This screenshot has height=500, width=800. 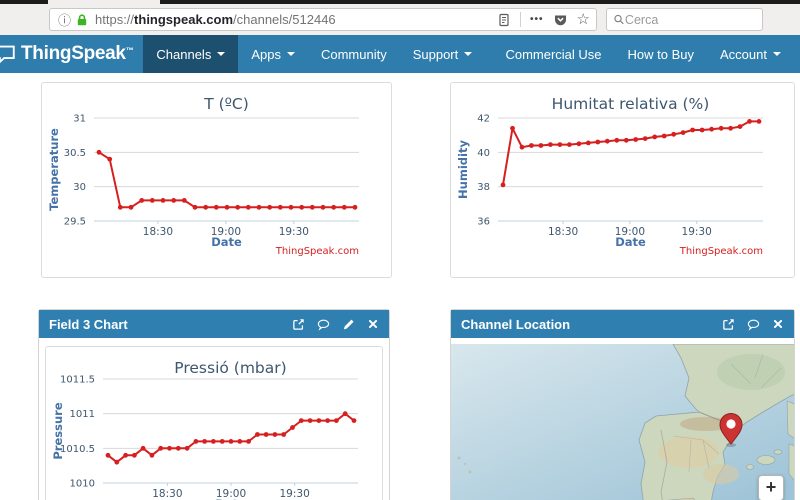 I want to click on nav-spacer, so click(x=488, y=54).